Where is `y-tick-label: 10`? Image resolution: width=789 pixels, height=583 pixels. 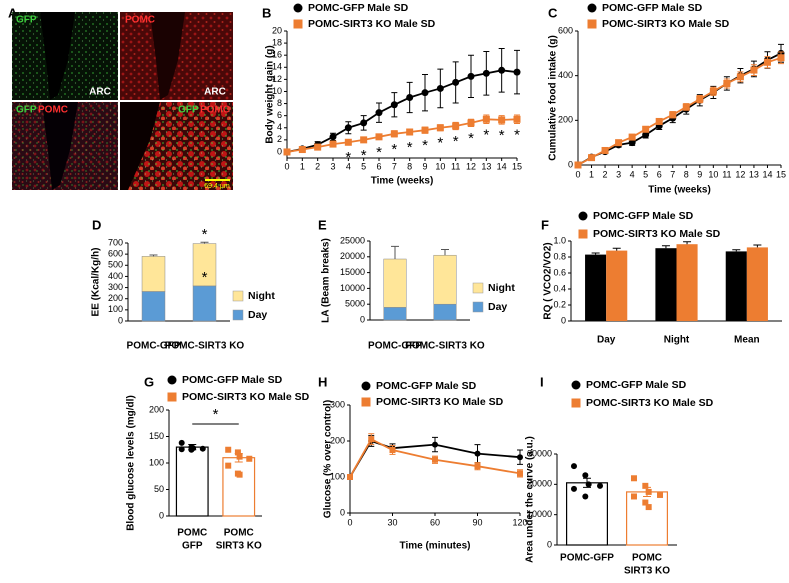
y-tick-label: 10 is located at coordinates (277, 91).